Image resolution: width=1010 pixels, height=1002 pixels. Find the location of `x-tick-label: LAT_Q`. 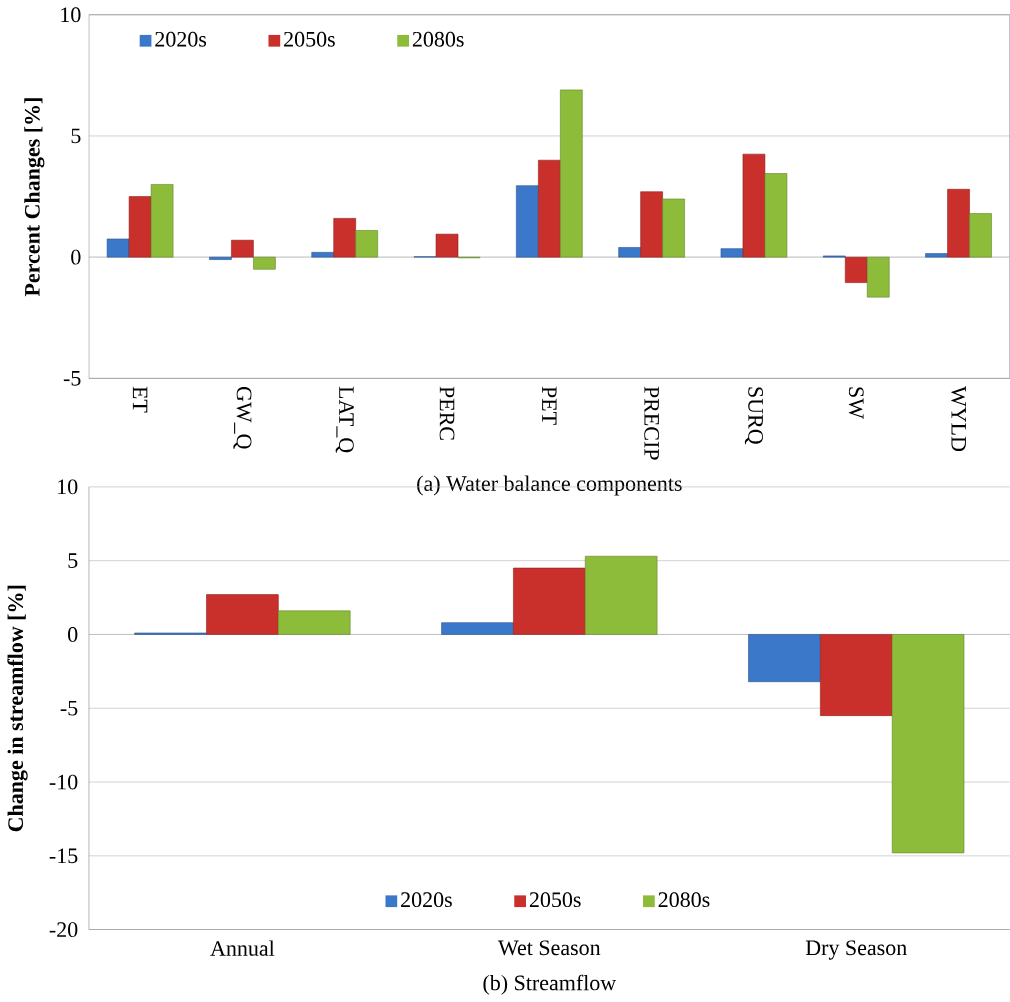

x-tick-label: LAT_Q is located at coordinates (344, 419).